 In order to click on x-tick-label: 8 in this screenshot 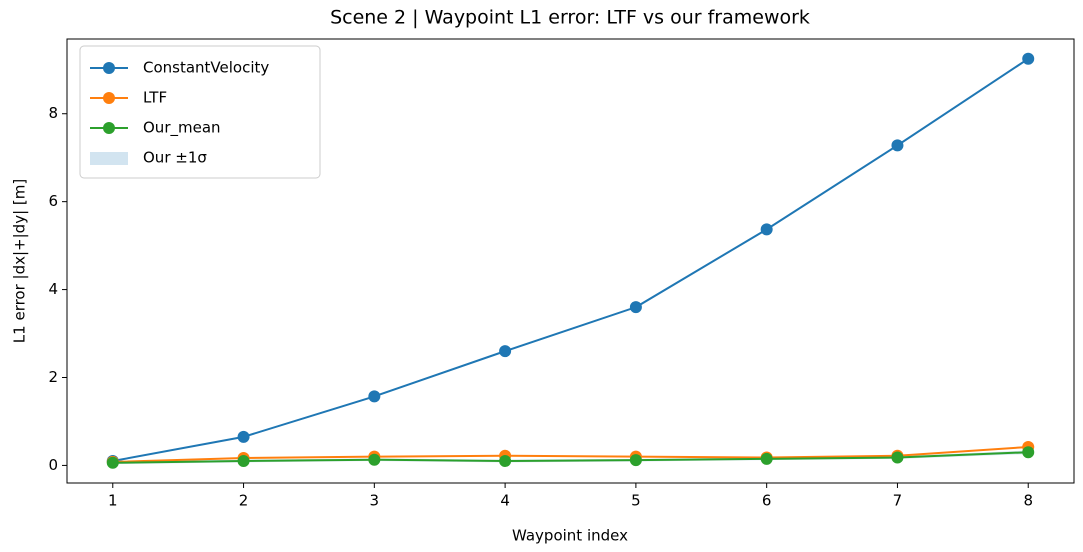, I will do `click(1028, 501)`.